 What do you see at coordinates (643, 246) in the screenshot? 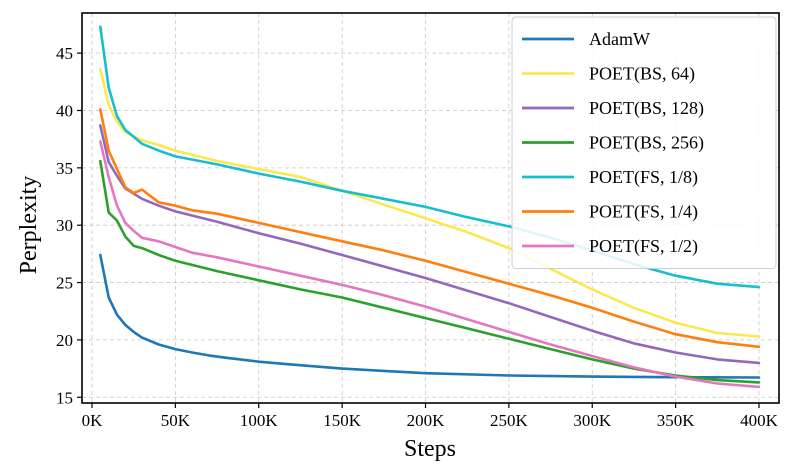
I see `legend-label: POET(FS, 1/2)` at bounding box center [643, 246].